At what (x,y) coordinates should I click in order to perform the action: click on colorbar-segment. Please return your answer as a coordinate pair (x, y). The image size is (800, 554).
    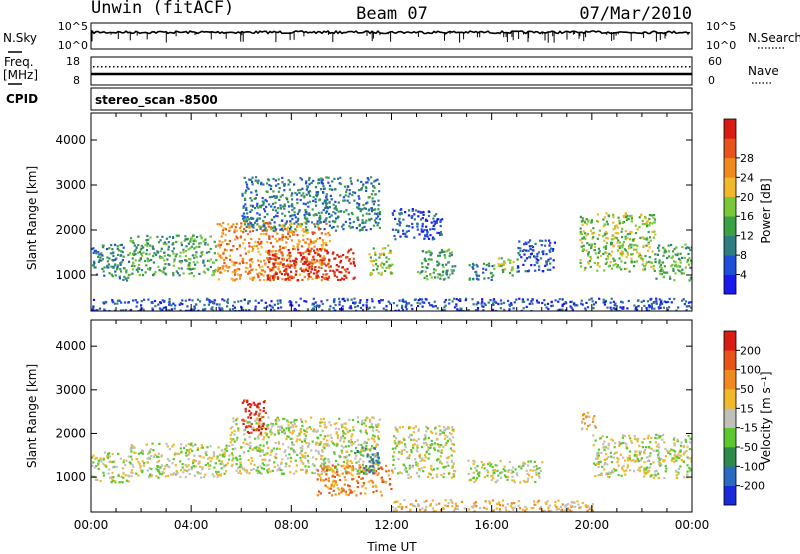
    Looking at the image, I should click on (730, 245).